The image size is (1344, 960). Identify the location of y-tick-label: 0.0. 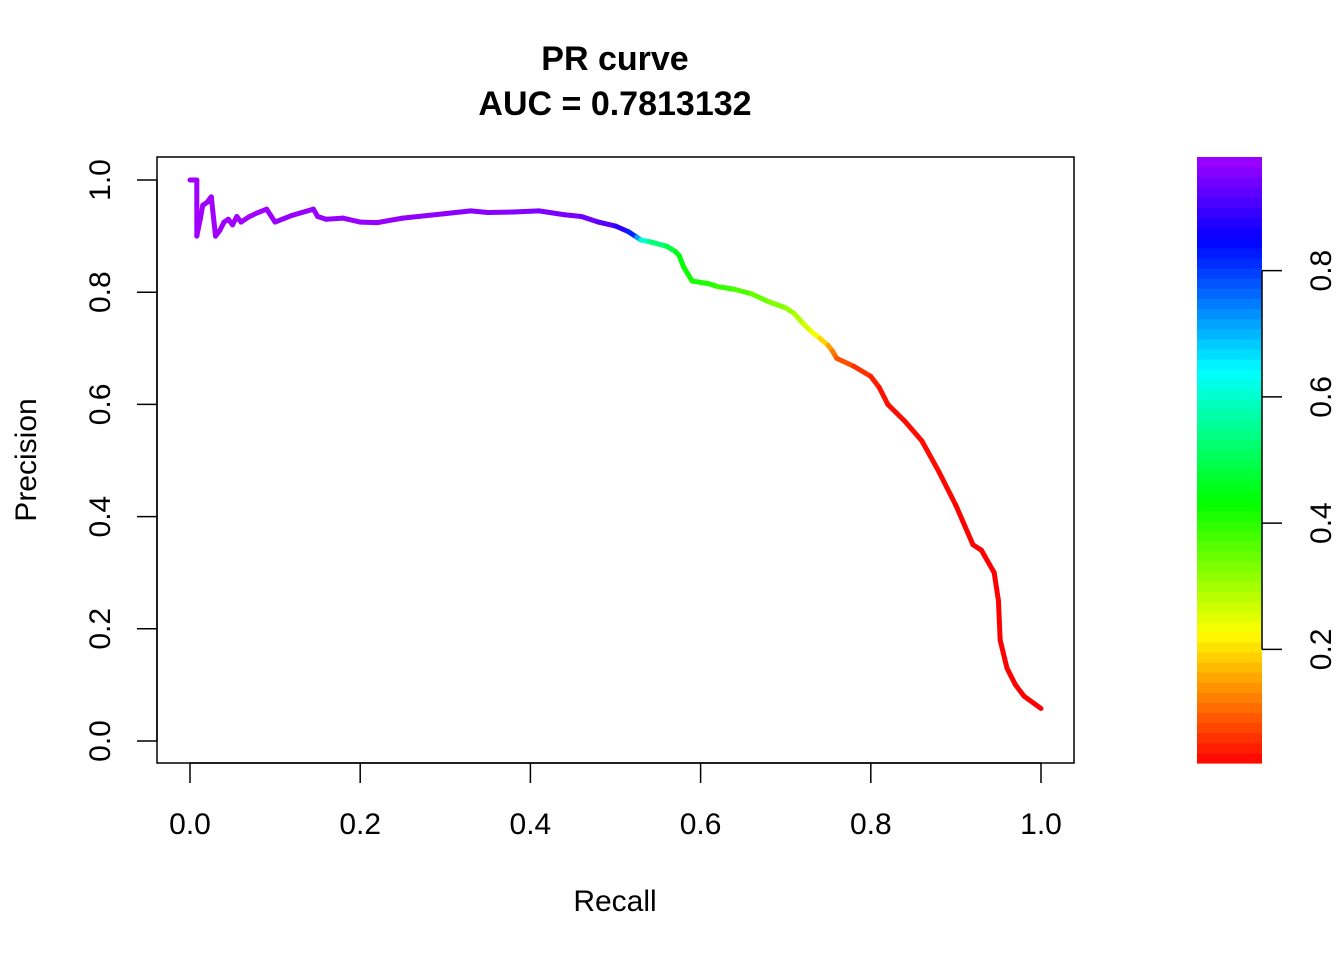
(100, 741).